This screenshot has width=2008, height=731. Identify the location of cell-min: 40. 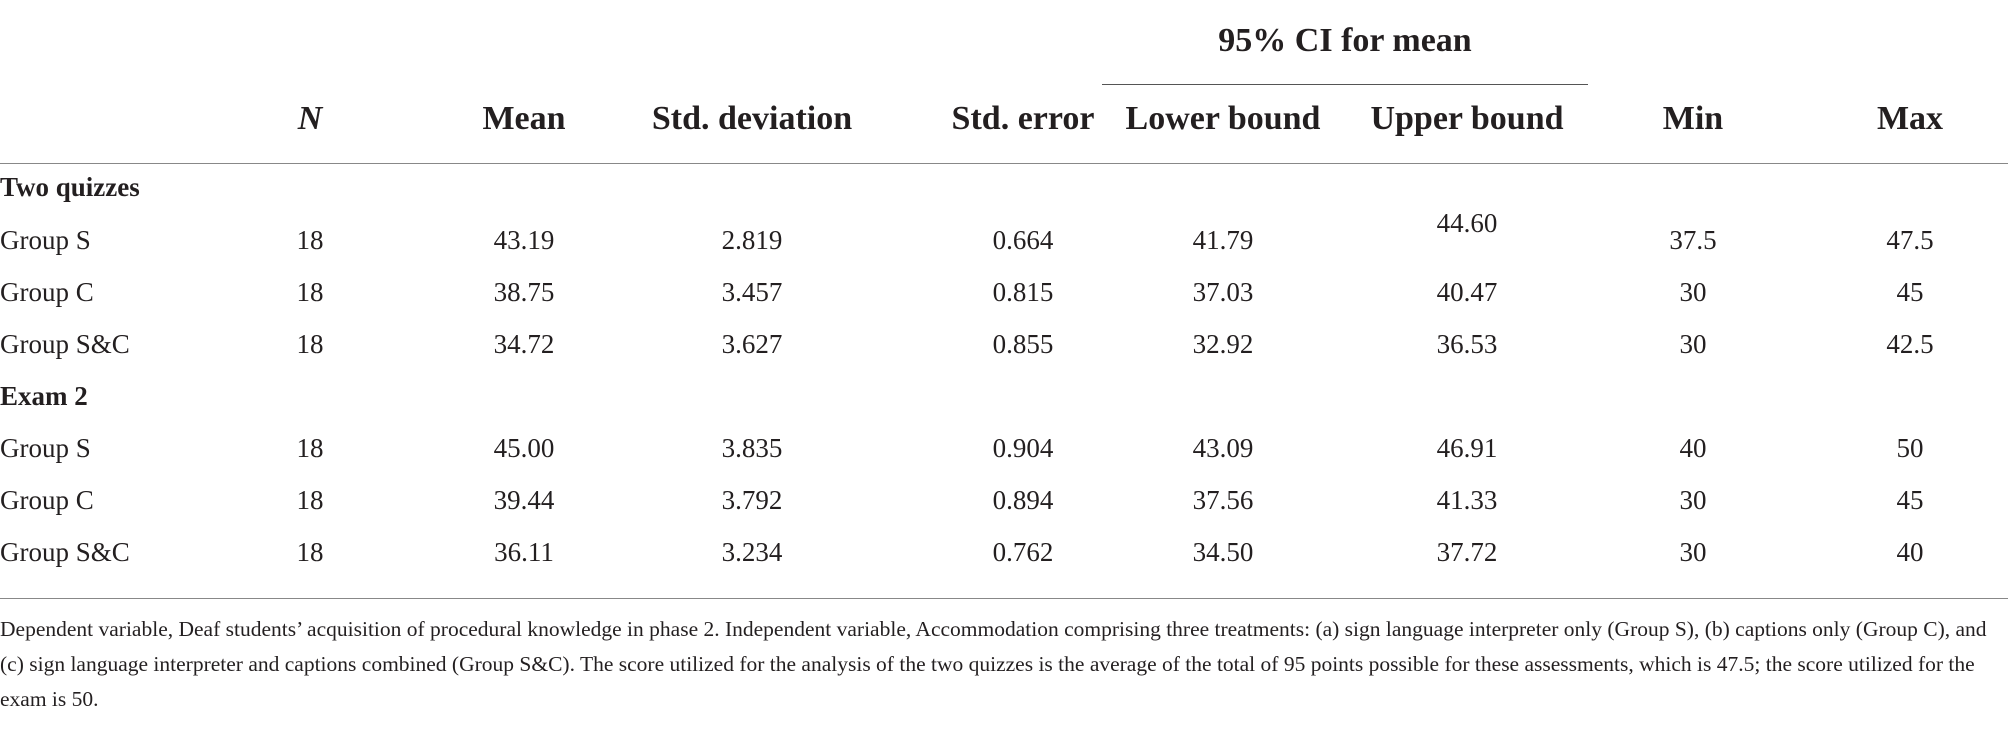
(1693, 448).